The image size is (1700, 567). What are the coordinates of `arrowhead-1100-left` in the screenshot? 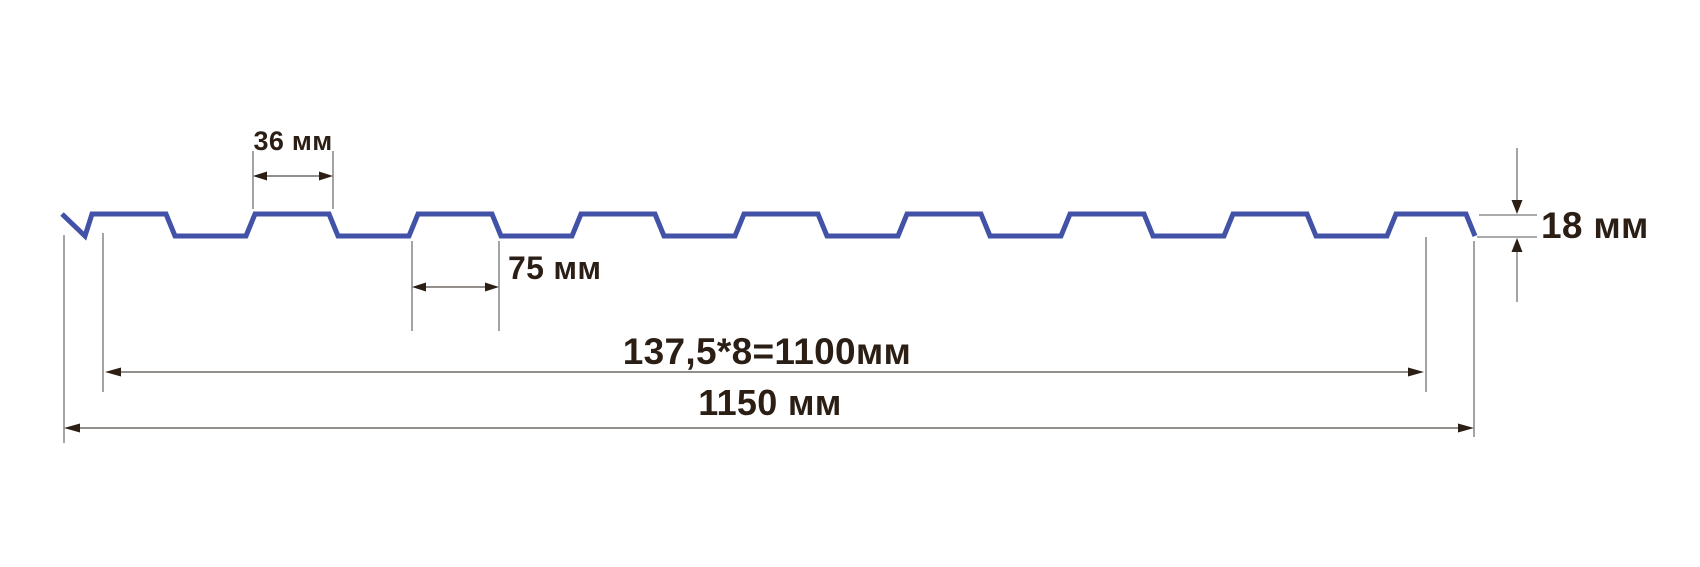 It's located at (113, 372).